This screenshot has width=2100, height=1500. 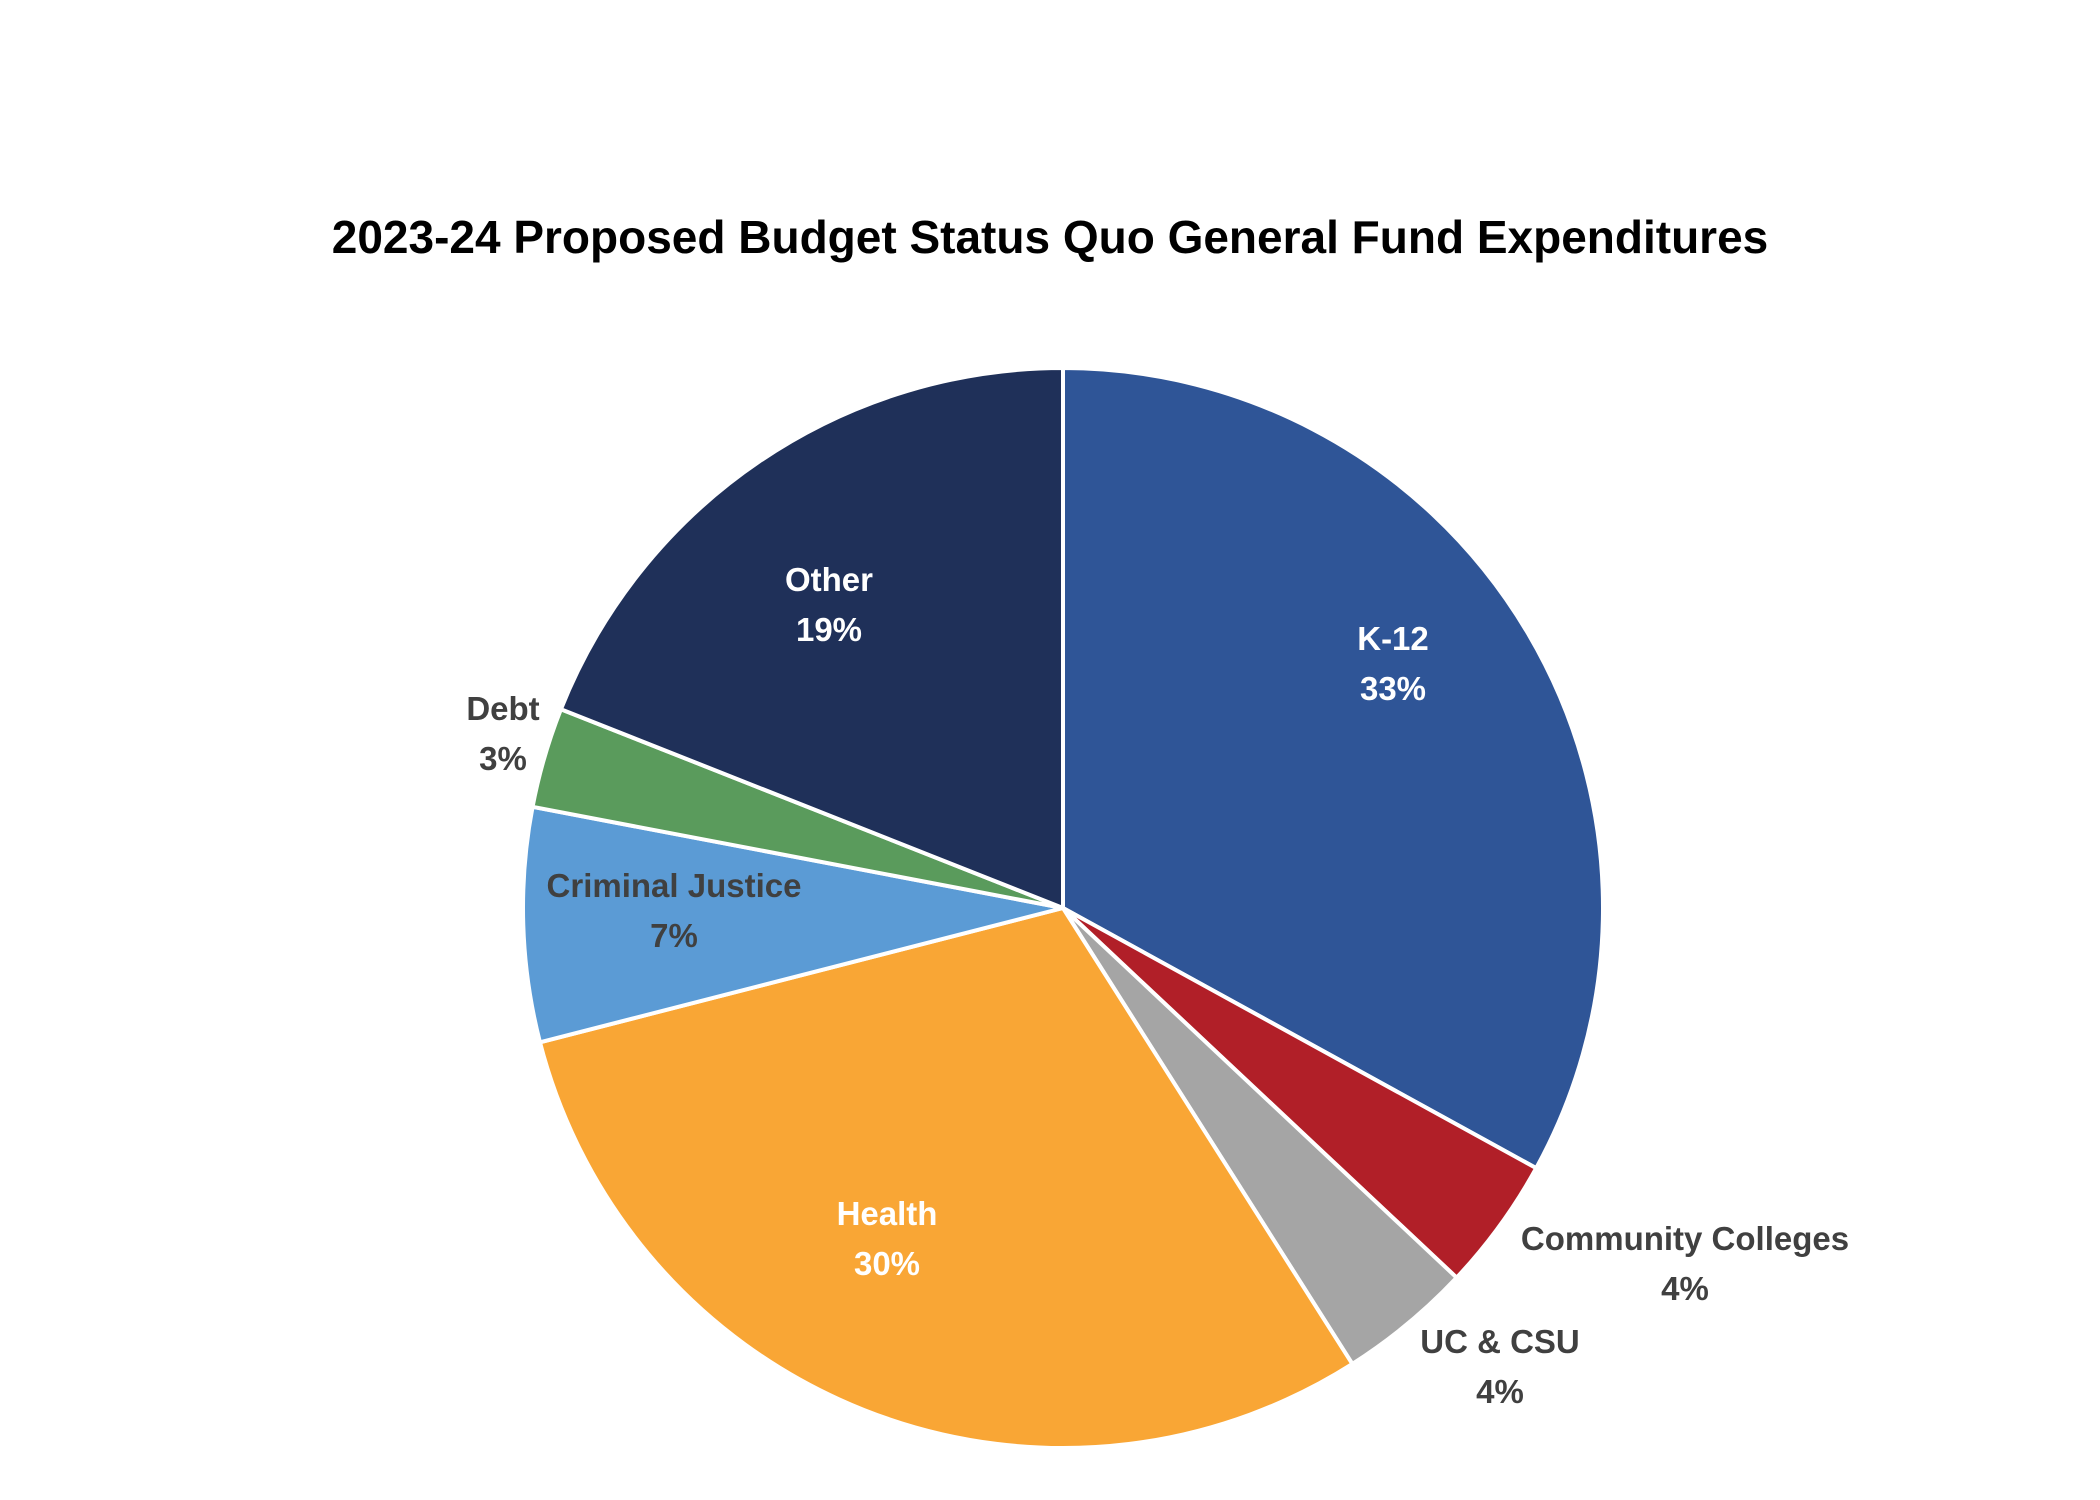 What do you see at coordinates (887, 1263) in the screenshot?
I see `slice-value-health: 30%` at bounding box center [887, 1263].